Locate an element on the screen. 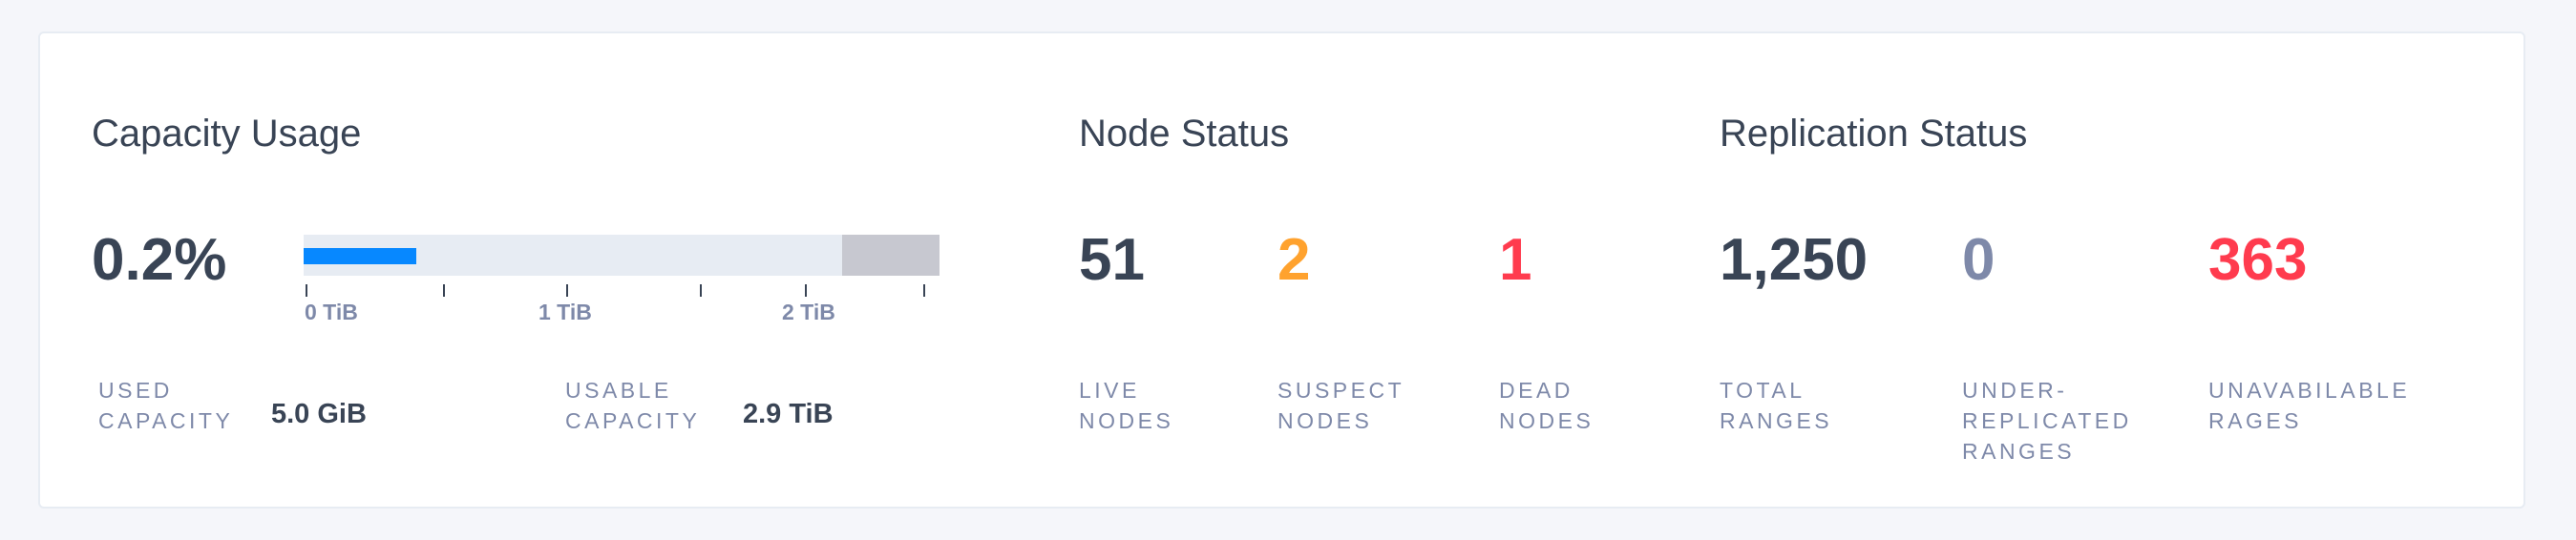  capacity-bar-reserved is located at coordinates (891, 255).